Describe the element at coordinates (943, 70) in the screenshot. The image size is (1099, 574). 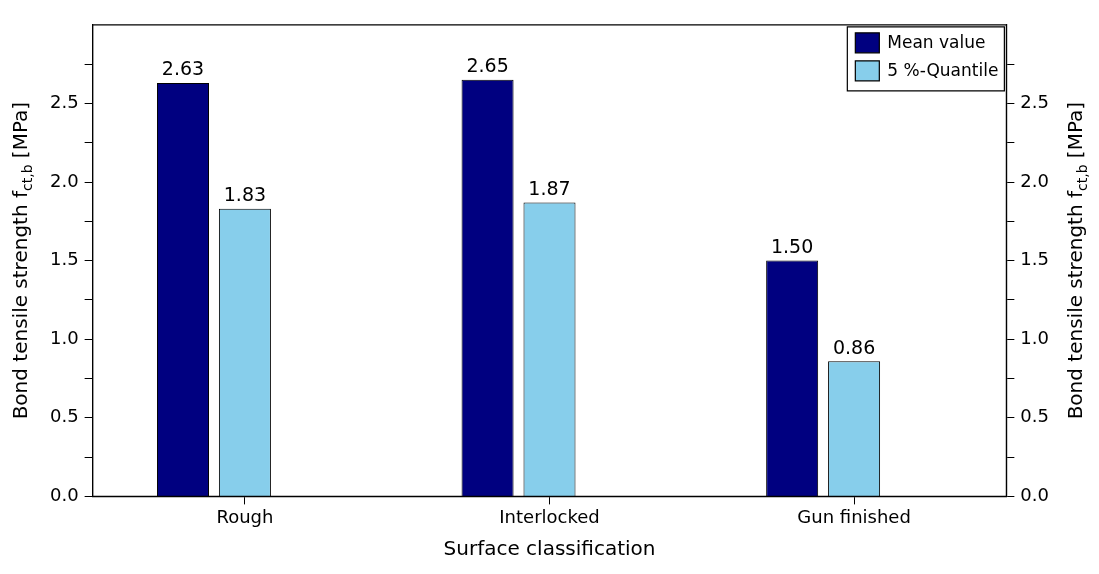
I see `legend-label: 5 %-Quantile` at that location.